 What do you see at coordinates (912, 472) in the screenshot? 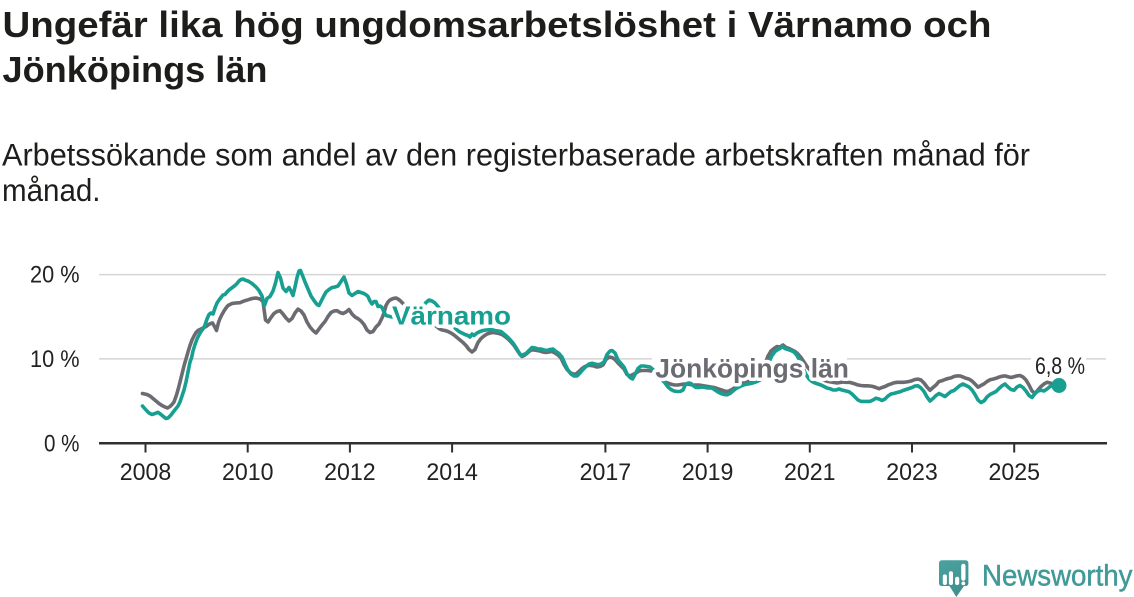
I see `svg-text: 2023` at bounding box center [912, 472].